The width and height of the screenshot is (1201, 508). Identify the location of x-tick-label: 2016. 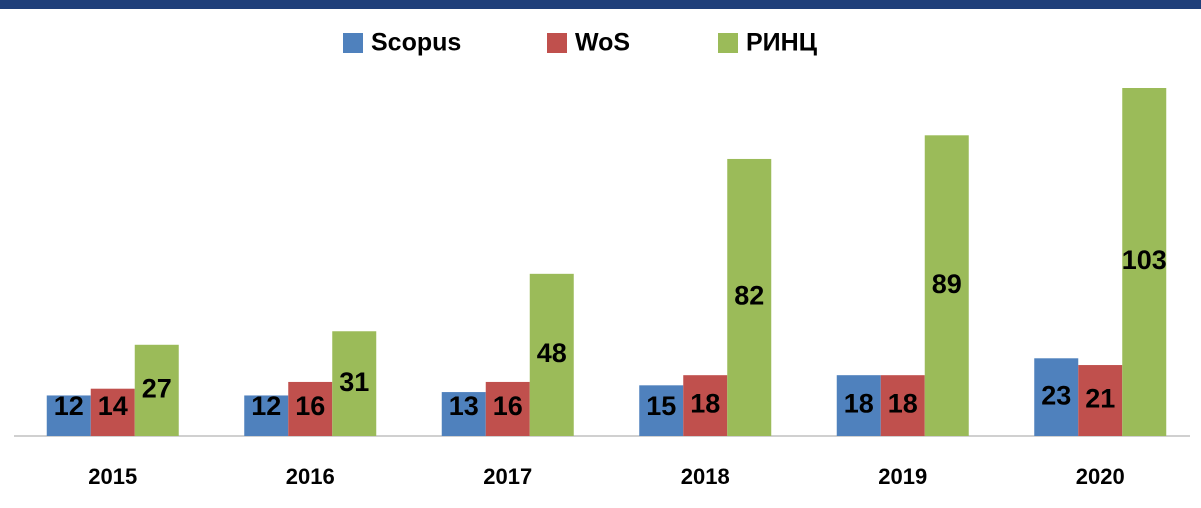
(310, 476).